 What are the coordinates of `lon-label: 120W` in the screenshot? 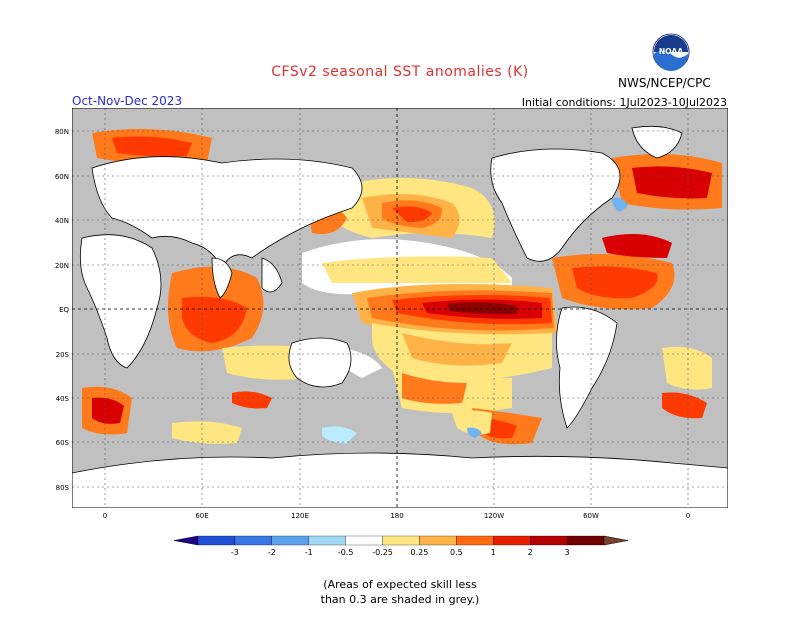 It's located at (494, 516).